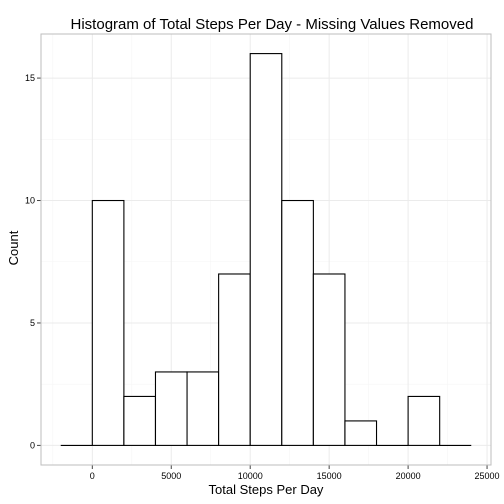 This screenshot has height=504, width=504. I want to click on y-tick-label: 10, so click(30, 201).